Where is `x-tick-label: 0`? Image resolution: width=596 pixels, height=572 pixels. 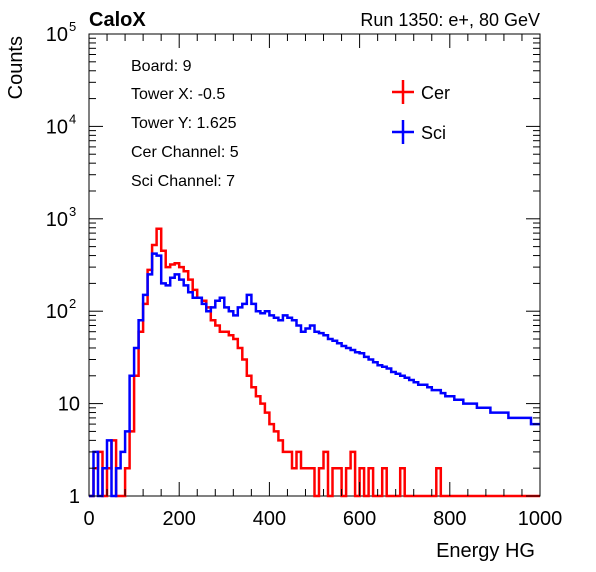 x-tick-label: 0 is located at coordinates (88, 519).